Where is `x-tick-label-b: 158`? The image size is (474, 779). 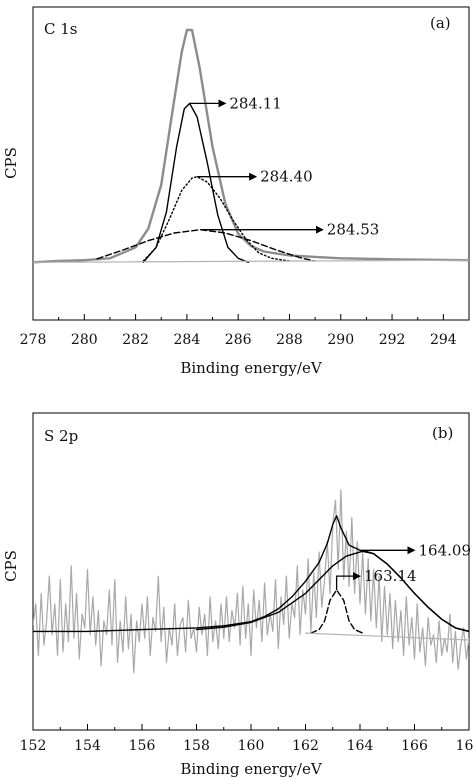
x-tick-label-b: 158 is located at coordinates (196, 746).